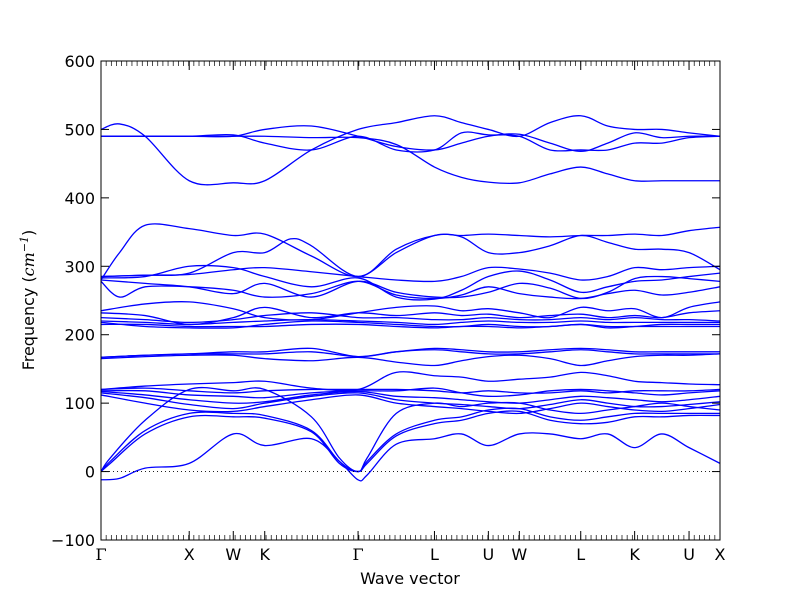 The height and width of the screenshot is (604, 800). I want to click on x-axis-label: Wave vector, so click(410, 578).